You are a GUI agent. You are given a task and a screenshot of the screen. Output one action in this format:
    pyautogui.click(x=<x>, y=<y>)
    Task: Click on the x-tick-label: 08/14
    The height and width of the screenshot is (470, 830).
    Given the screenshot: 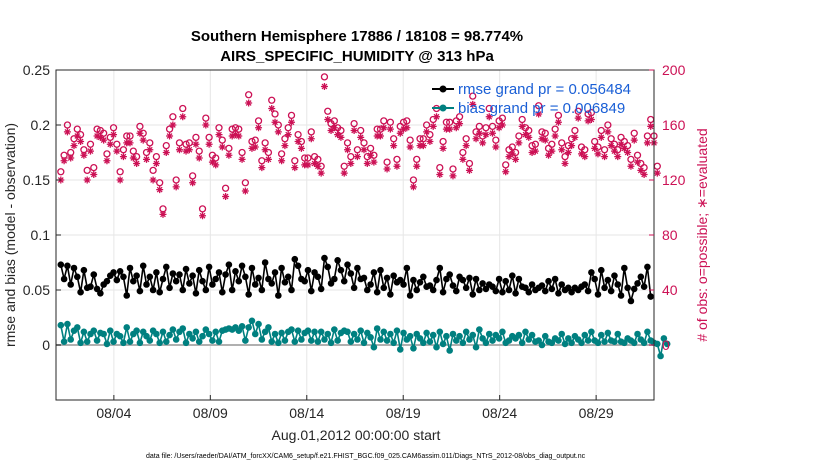 What is the action you would take?
    pyautogui.click(x=306, y=413)
    